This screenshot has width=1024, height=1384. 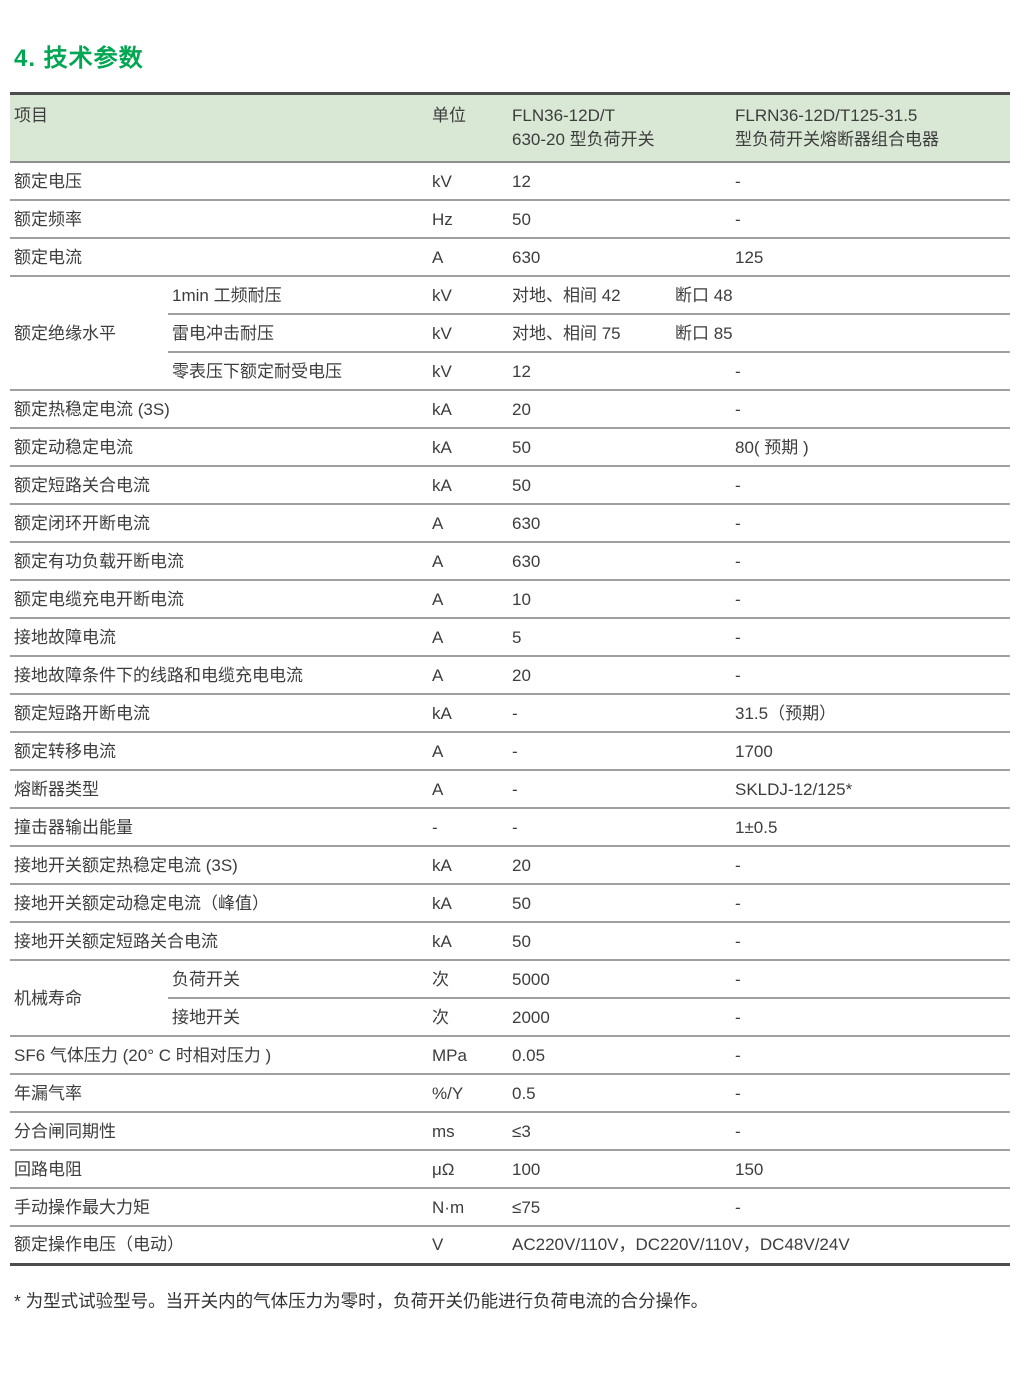 I want to click on row-unit: -, so click(x=468, y=826).